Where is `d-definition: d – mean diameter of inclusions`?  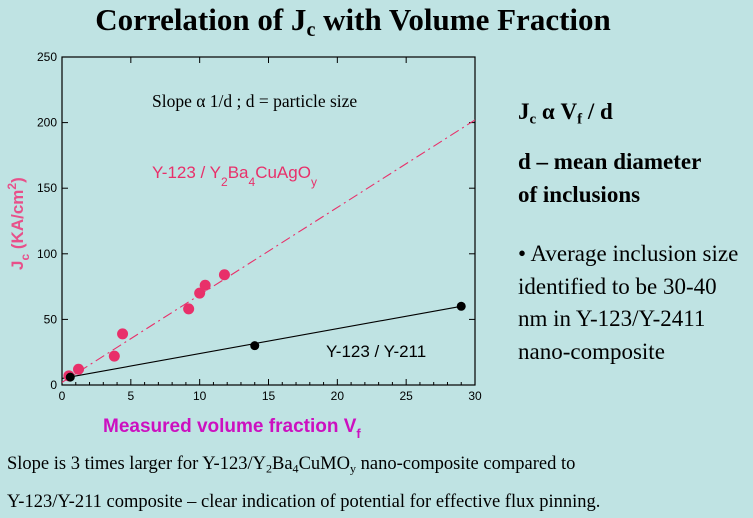 d-definition: d – mean diameter of inclusions is located at coordinates (610, 178).